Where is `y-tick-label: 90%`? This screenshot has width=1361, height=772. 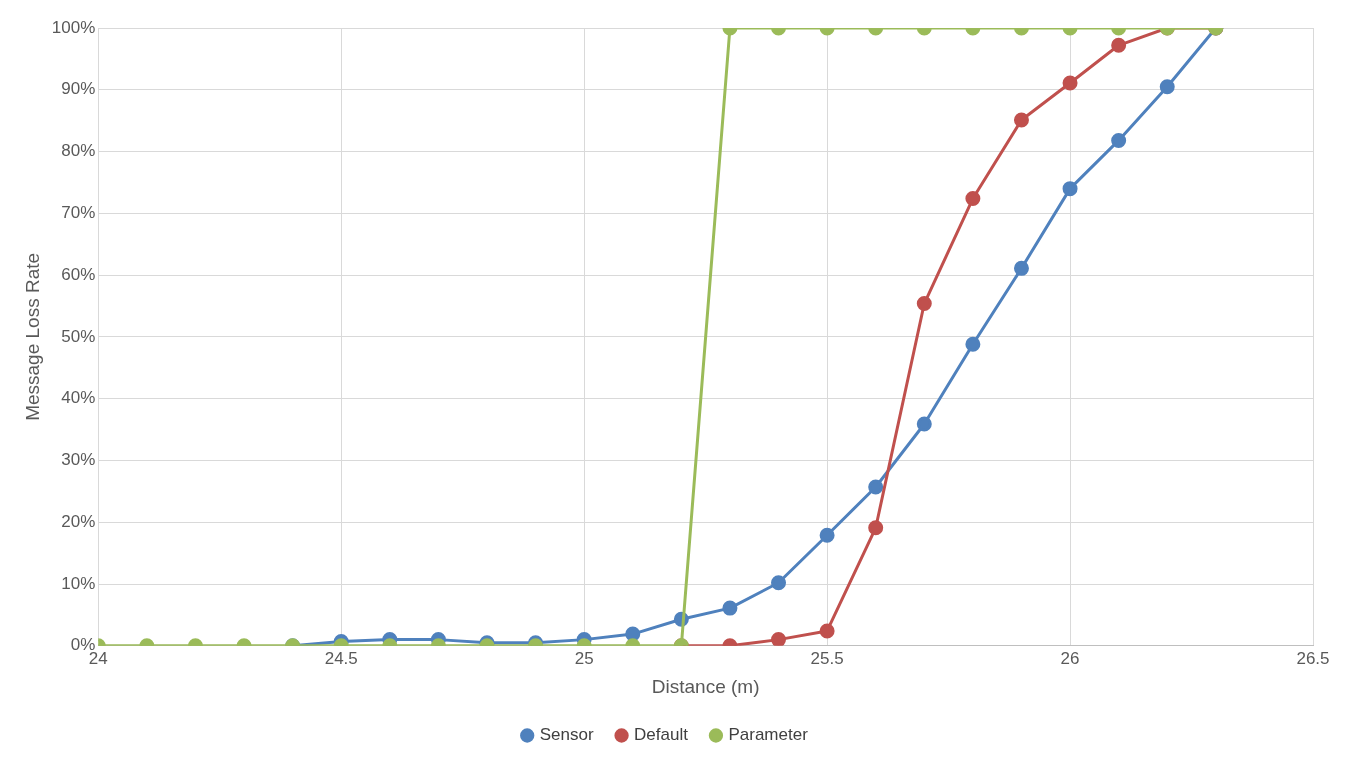
y-tick-label: 90% is located at coordinates (78, 89).